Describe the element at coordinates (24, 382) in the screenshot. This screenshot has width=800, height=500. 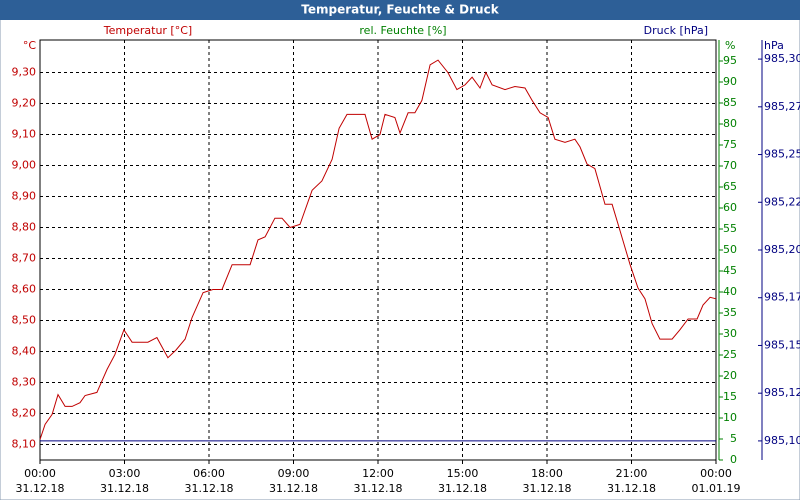
I see `y-tick-label: 8,30` at that location.